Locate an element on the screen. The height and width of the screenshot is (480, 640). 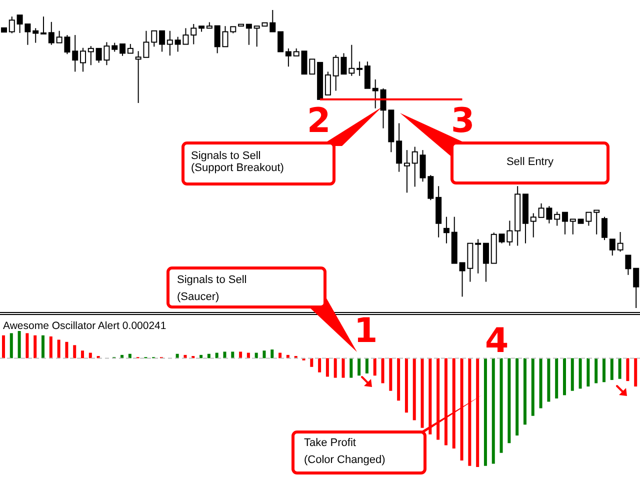
chart-title: Awesome Oscillator Alert 0.000241 is located at coordinates (84, 326).